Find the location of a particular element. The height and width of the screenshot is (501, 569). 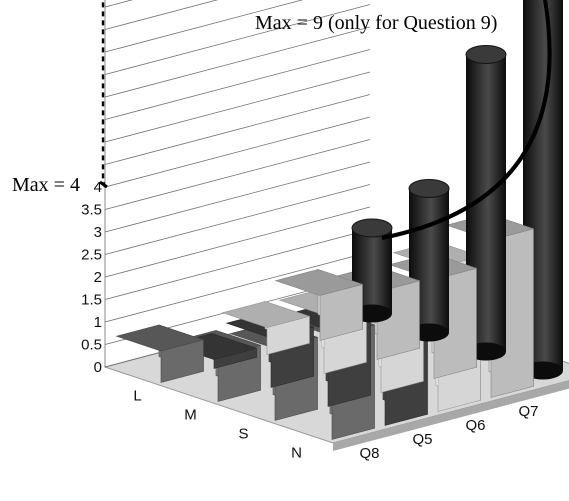

max-low-annotation: Max = 4 is located at coordinates (46, 185).